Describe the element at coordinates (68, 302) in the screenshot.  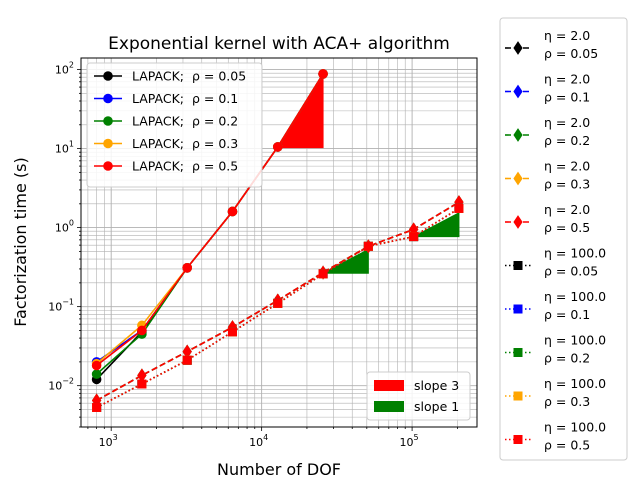
I see `y-tick-exponent: −1` at that location.